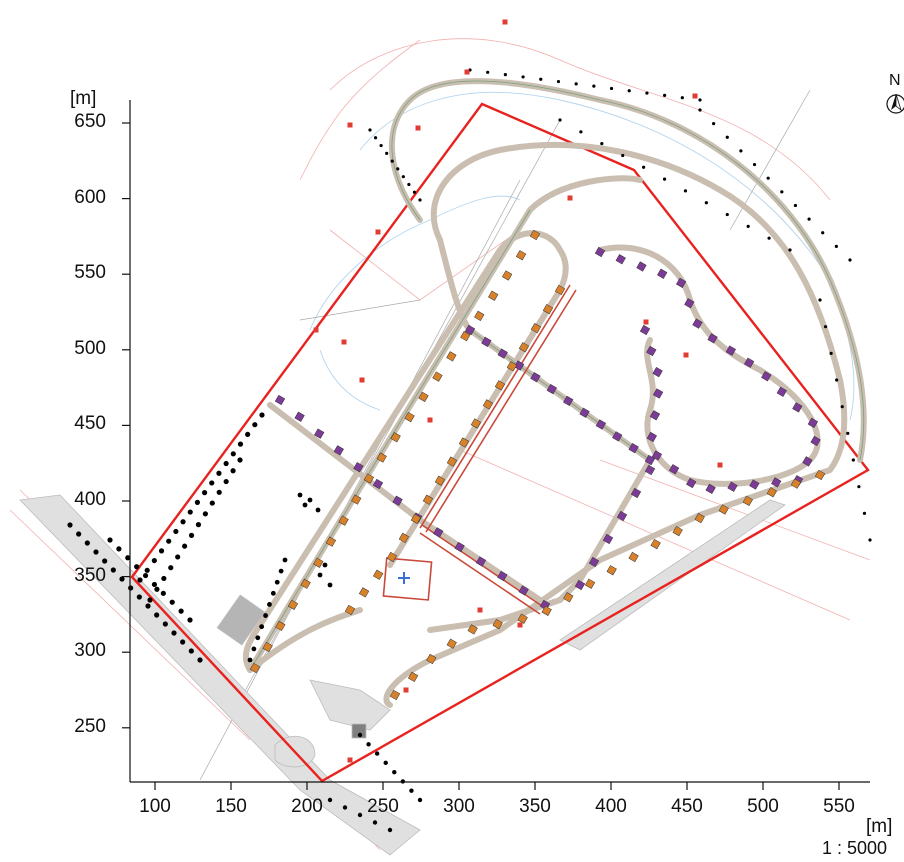 This screenshot has height=862, width=904. I want to click on y-tick-label: 250, so click(90, 726).